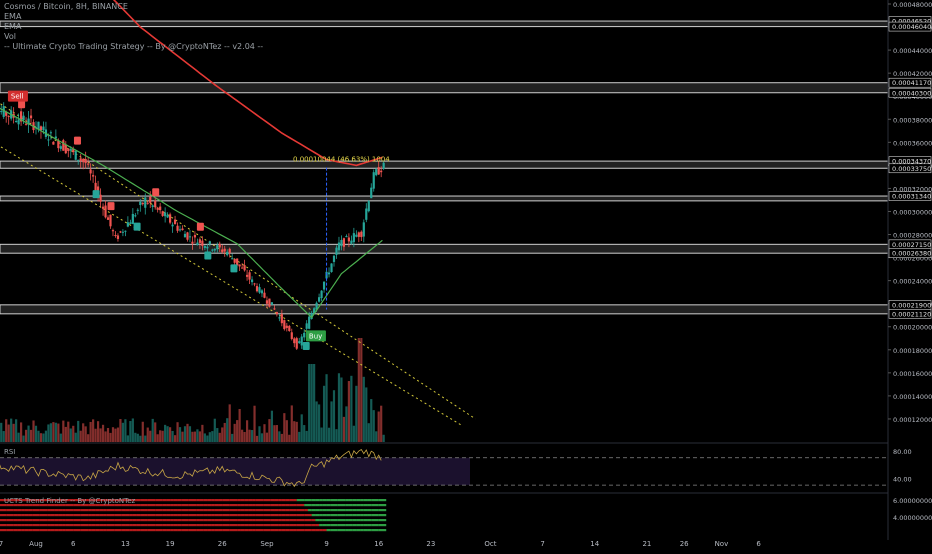 This screenshot has height=554, width=932. I want to click on indicator-ema-slow: EMA, so click(13, 26).